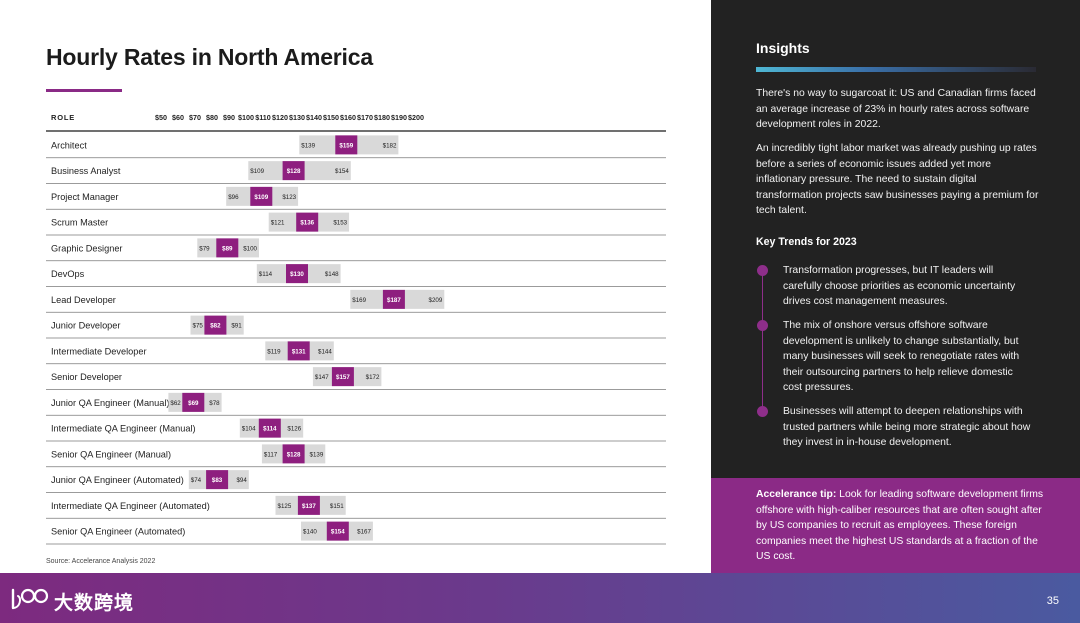 Image resolution: width=1080 pixels, height=623 pixels. I want to click on x-tick-label: $90, so click(229, 117).